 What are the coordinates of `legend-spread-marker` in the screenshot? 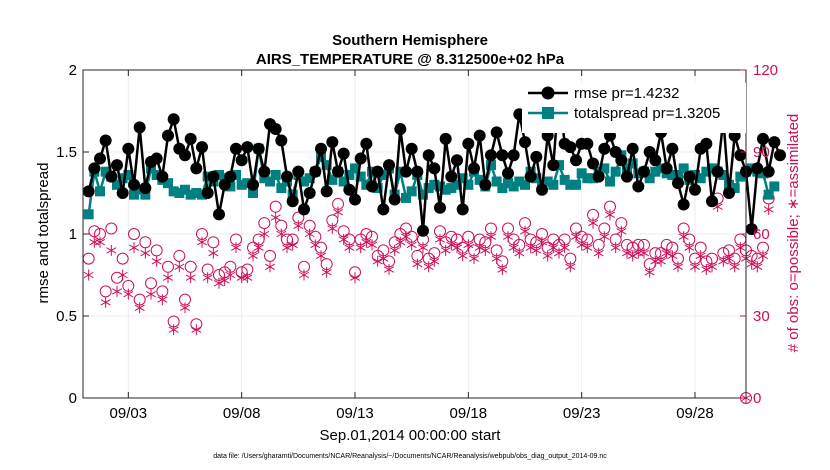 It's located at (548, 113).